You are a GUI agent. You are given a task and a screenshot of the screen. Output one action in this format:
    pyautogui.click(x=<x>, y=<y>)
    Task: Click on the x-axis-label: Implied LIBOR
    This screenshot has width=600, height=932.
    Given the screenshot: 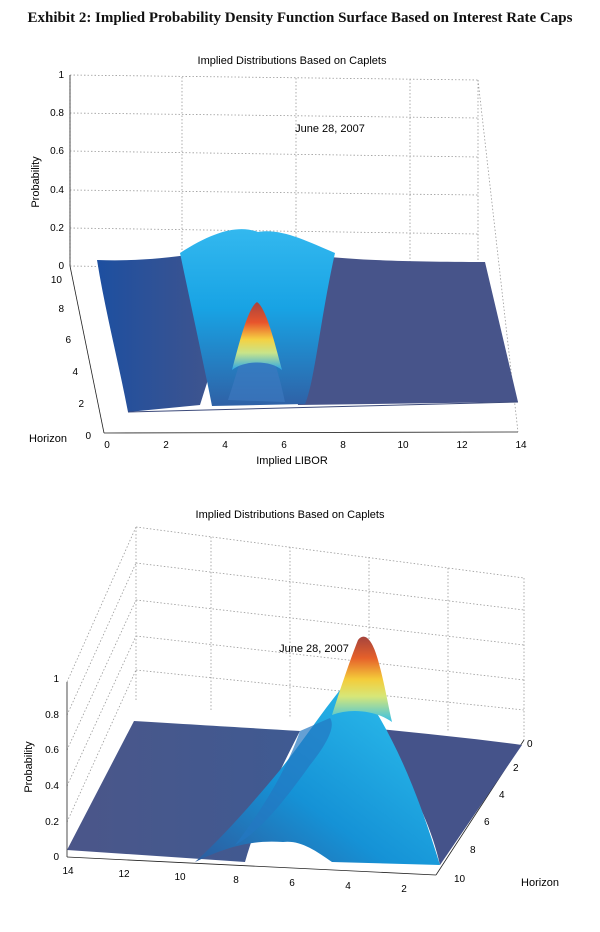 What is the action you would take?
    pyautogui.click(x=292, y=461)
    